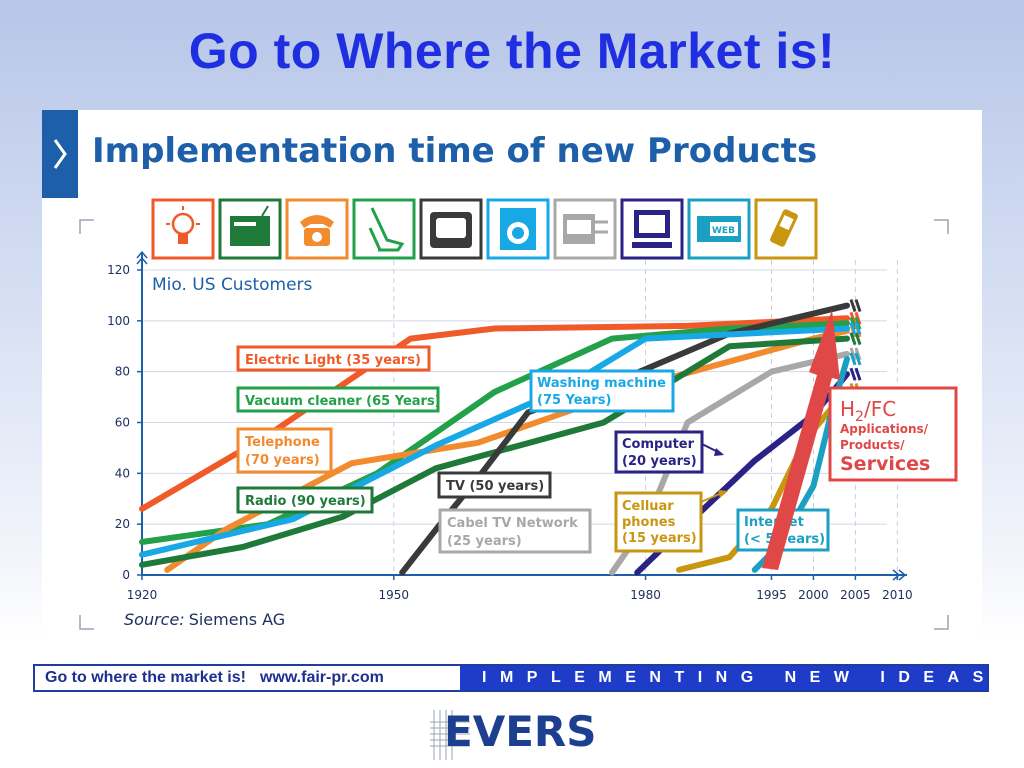  Describe the element at coordinates (305, 501) in the screenshot. I see `label-radio: Radio (90 years)` at that location.